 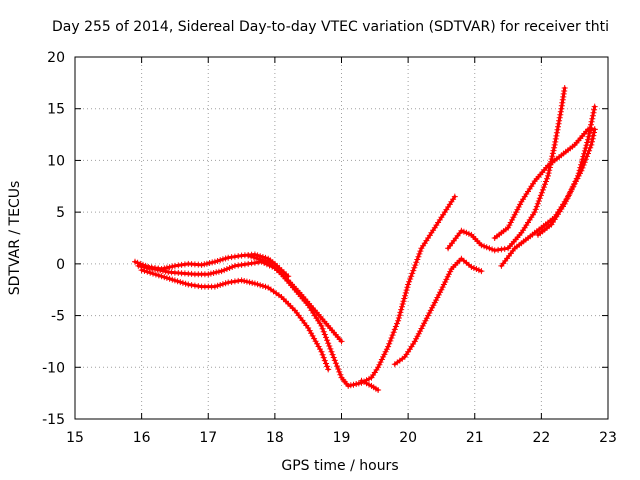 I want to click on y-tick-label: 20, so click(x=56, y=58).